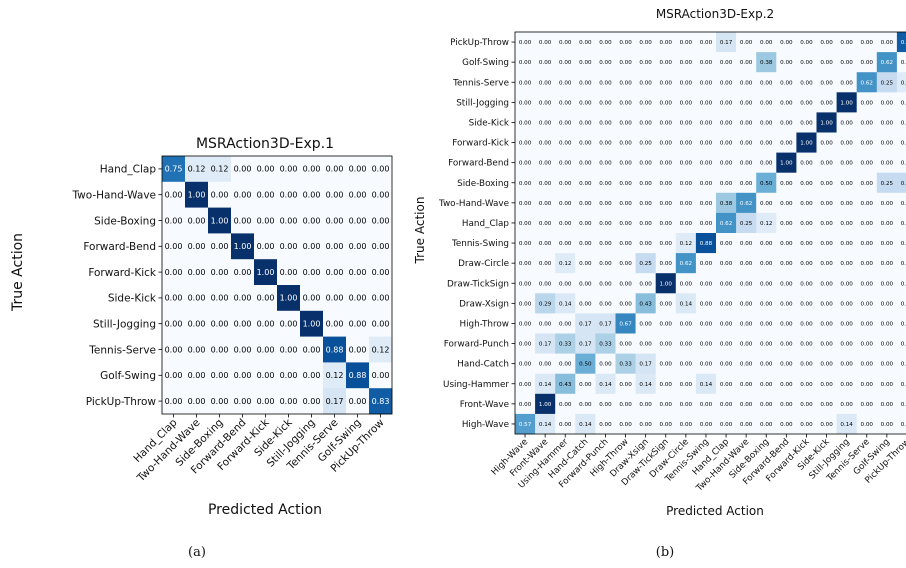 The image size is (906, 568). What do you see at coordinates (484, 405) in the screenshot?
I see `y-tick-label: Front-Wave` at bounding box center [484, 405].